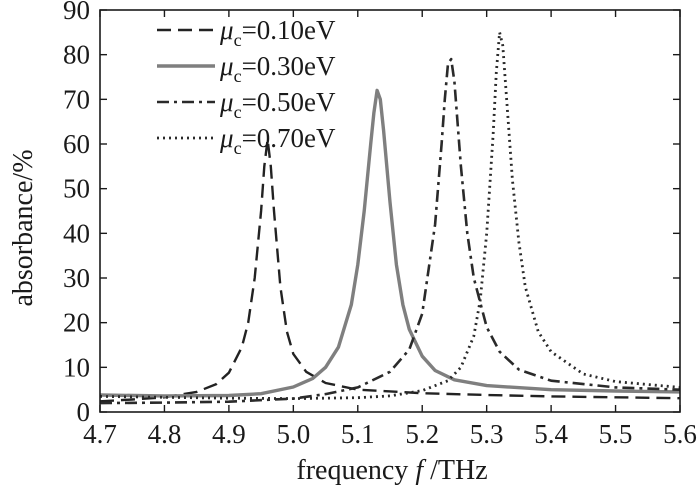 This screenshot has height=491, width=700. Describe the element at coordinates (277, 104) in the screenshot. I see `legend-label-2: μc=0.50eV` at that location.